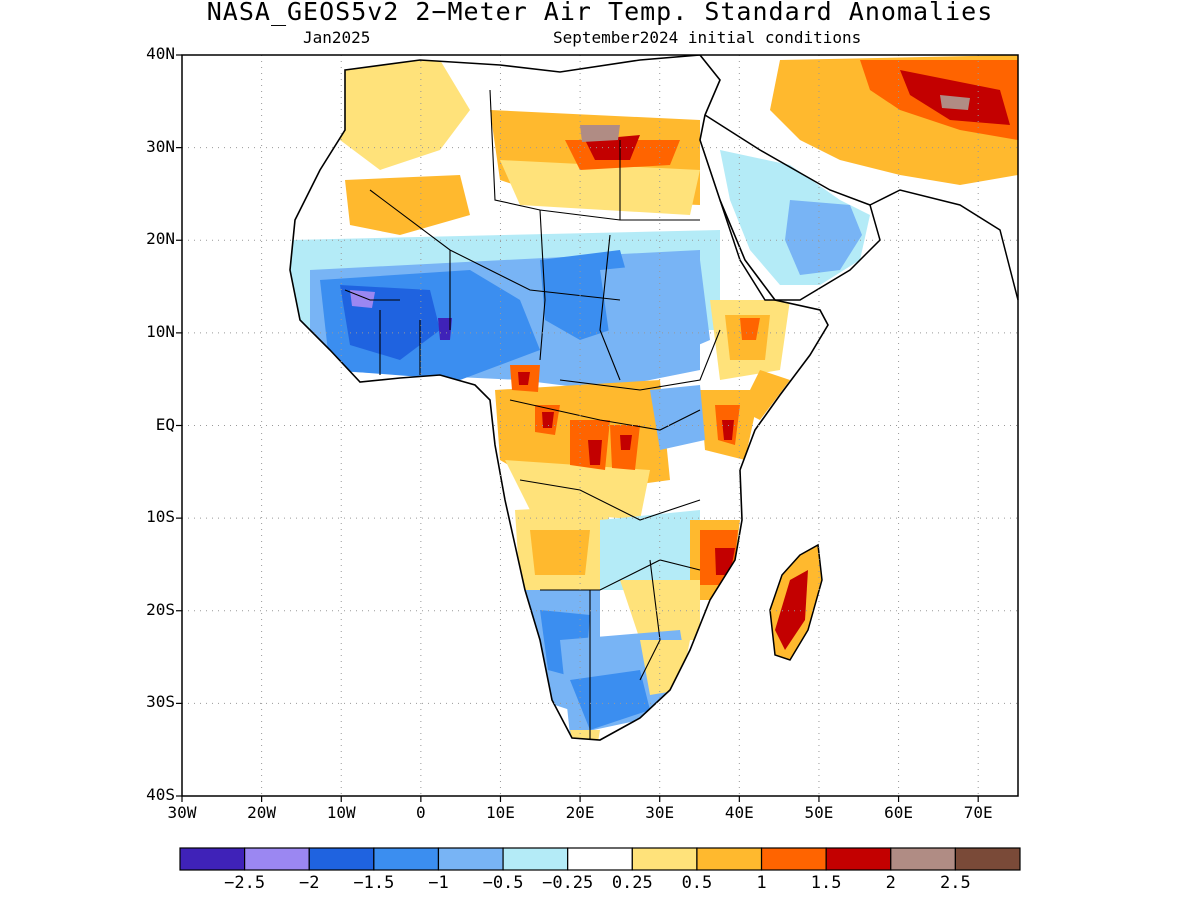 This screenshot has width=1200, height=900. I want to click on lat-tick-label: EQ, so click(165, 424).